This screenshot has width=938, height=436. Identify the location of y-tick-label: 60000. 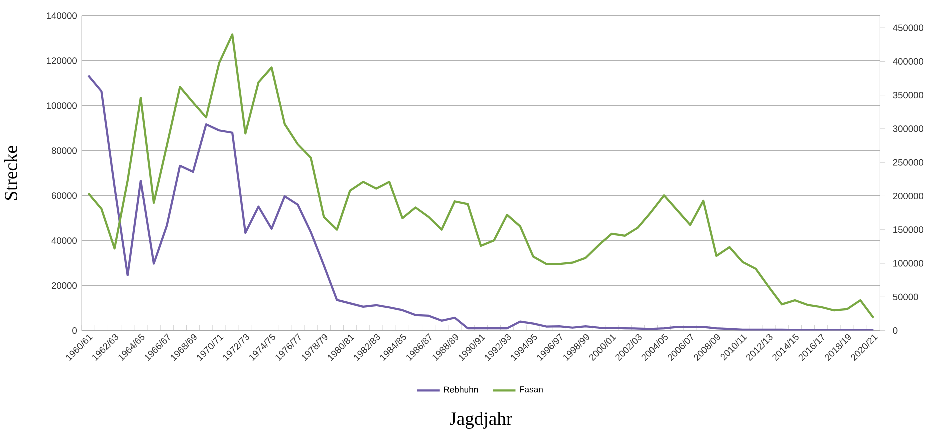
(65, 195).